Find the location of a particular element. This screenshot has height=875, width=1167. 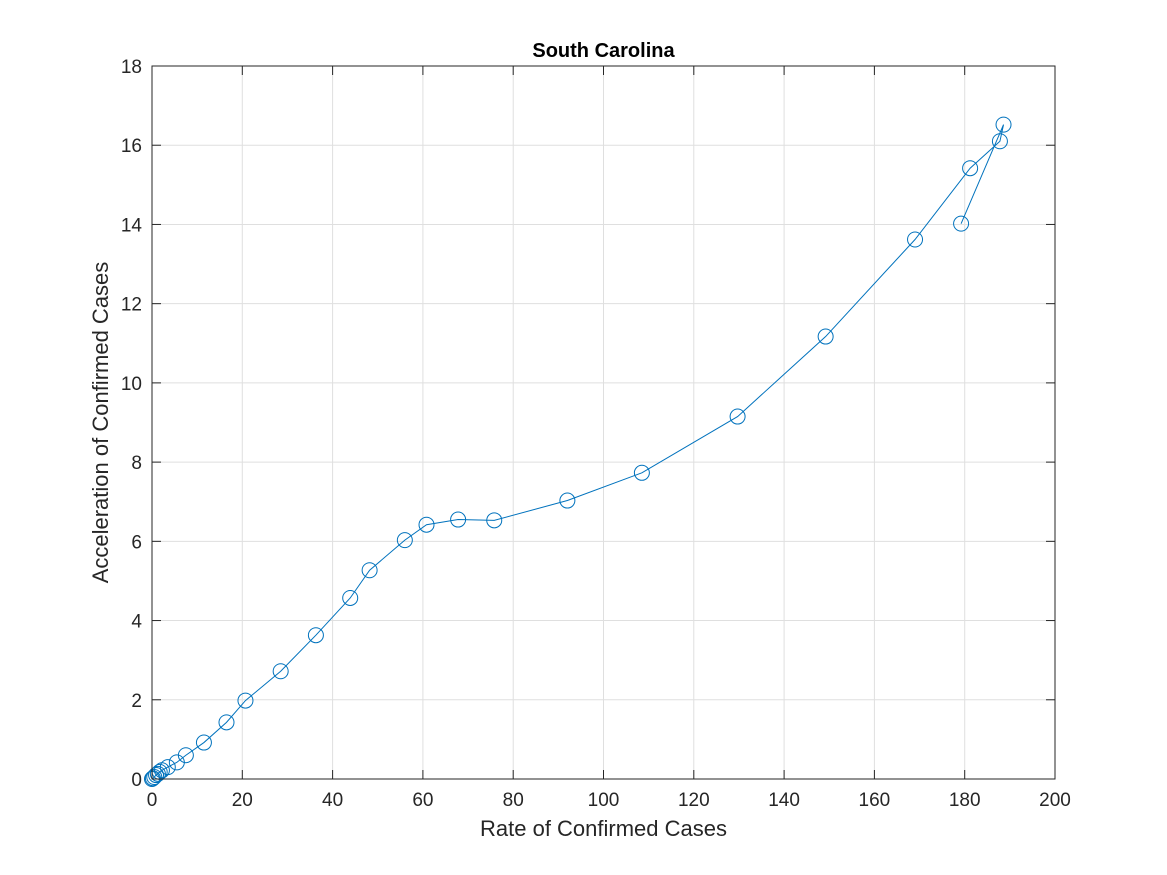

y-tick-label: 4 is located at coordinates (136, 622).